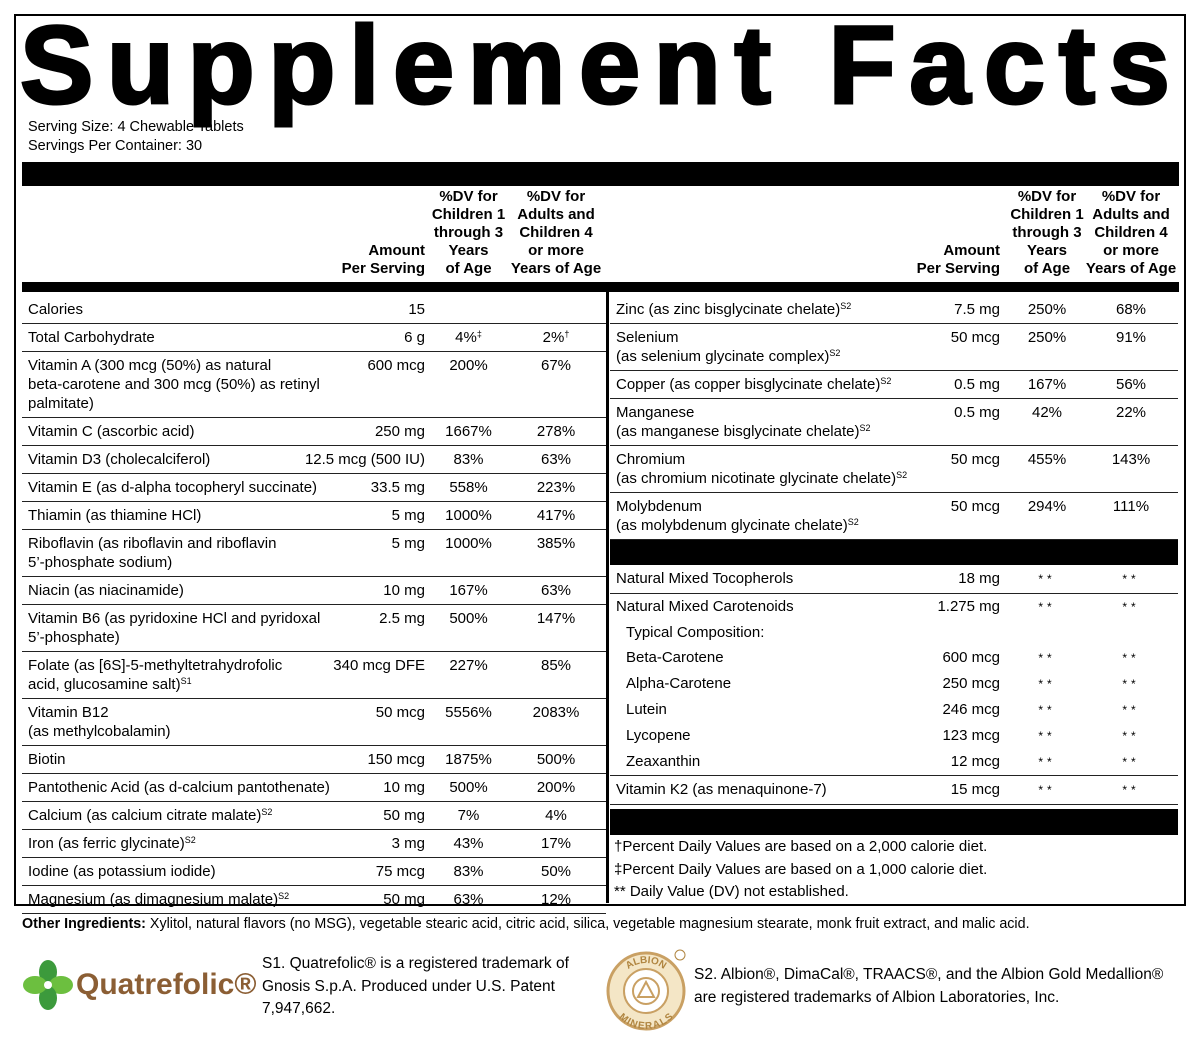  I want to click on name-line: (as selenium glycinate complex)S2, so click(894, 356).